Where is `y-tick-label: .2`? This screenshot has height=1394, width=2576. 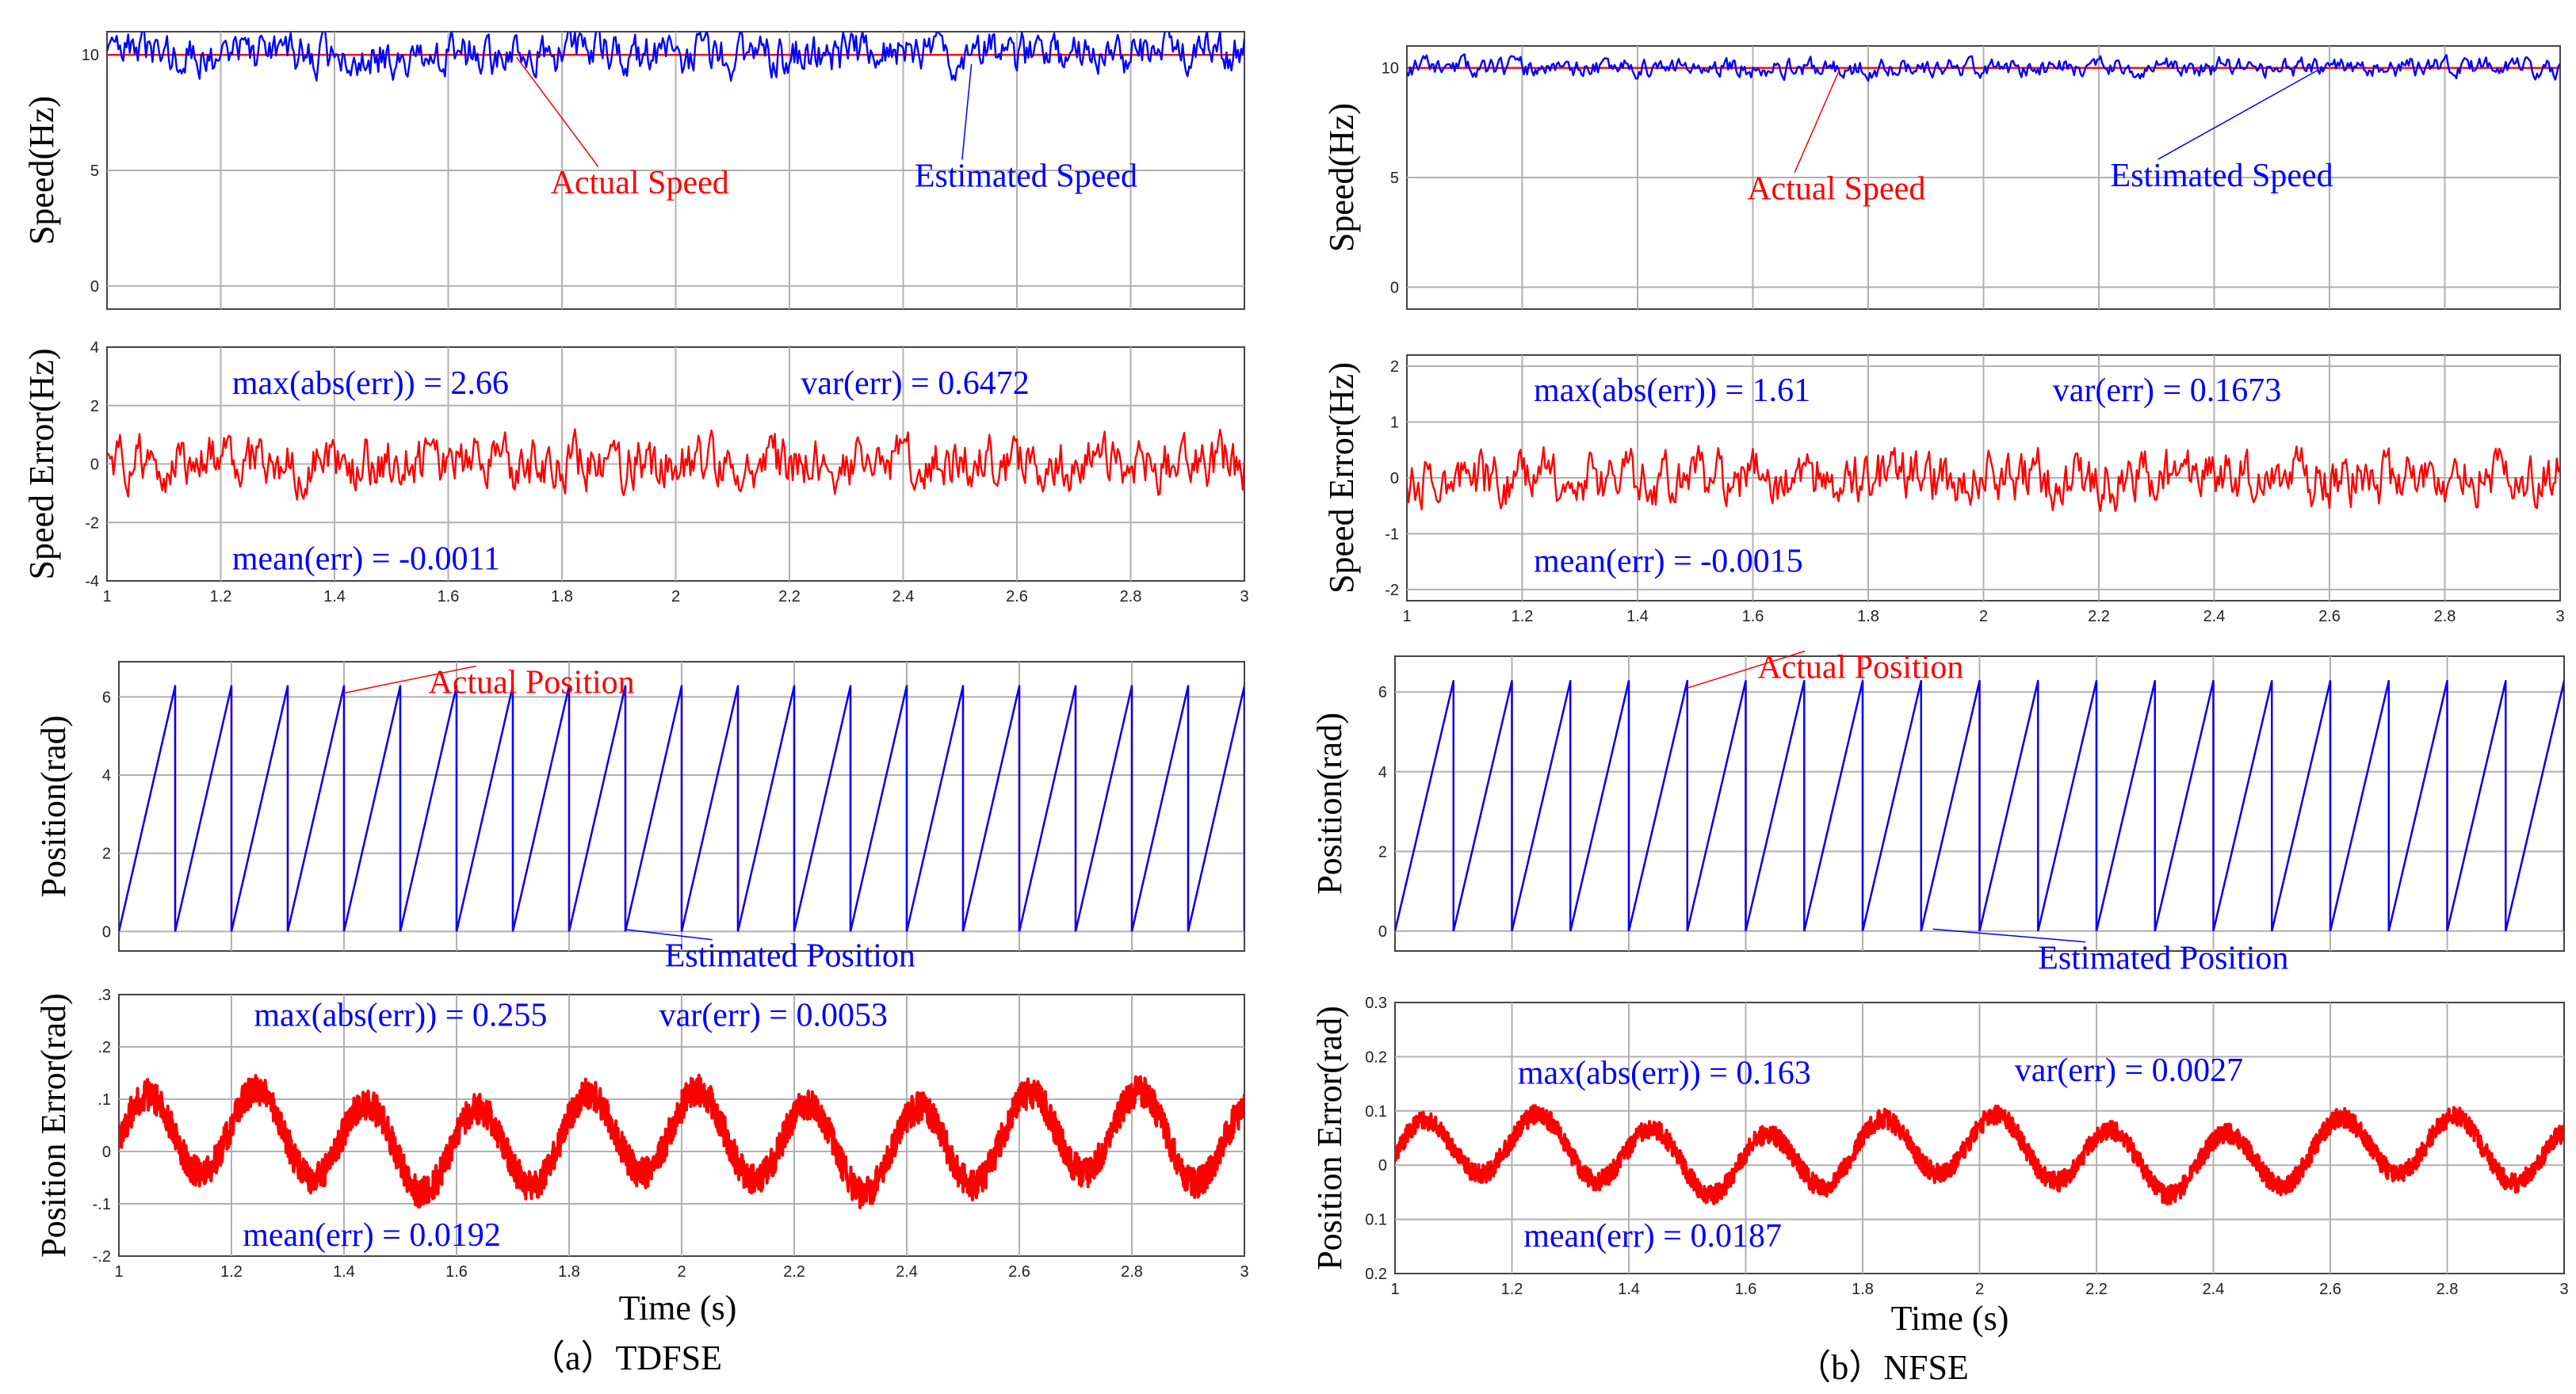
y-tick-label: .2 is located at coordinates (104, 1047).